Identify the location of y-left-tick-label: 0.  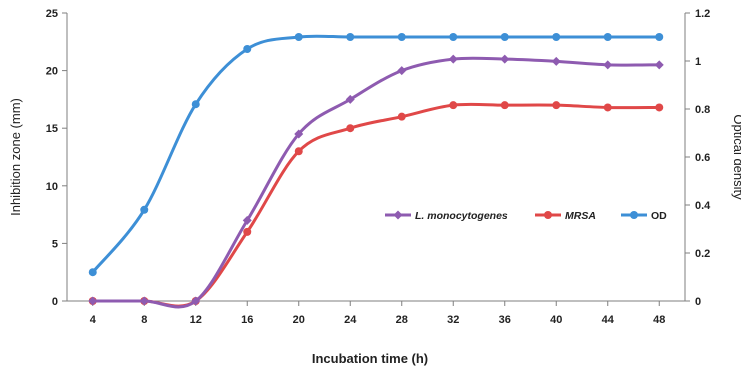
(55, 302).